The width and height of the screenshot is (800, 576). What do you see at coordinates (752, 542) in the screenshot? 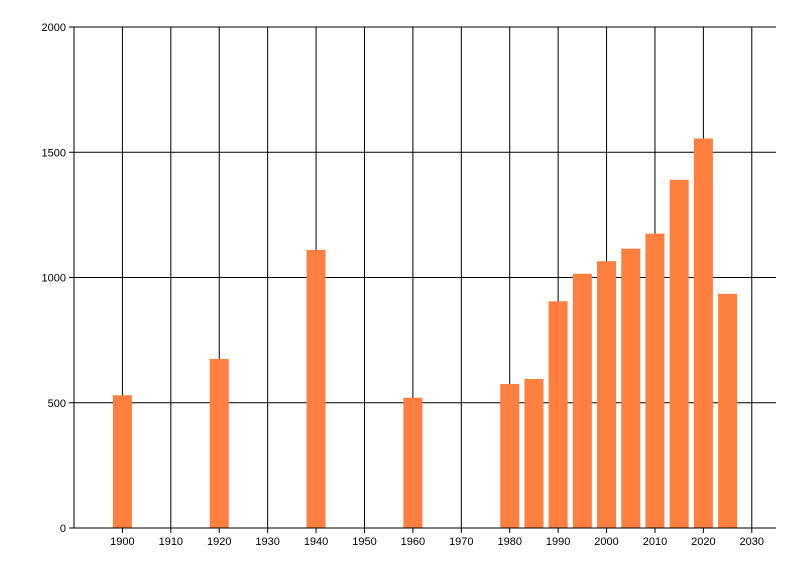
I see `x-tick-label: 2030` at bounding box center [752, 542].